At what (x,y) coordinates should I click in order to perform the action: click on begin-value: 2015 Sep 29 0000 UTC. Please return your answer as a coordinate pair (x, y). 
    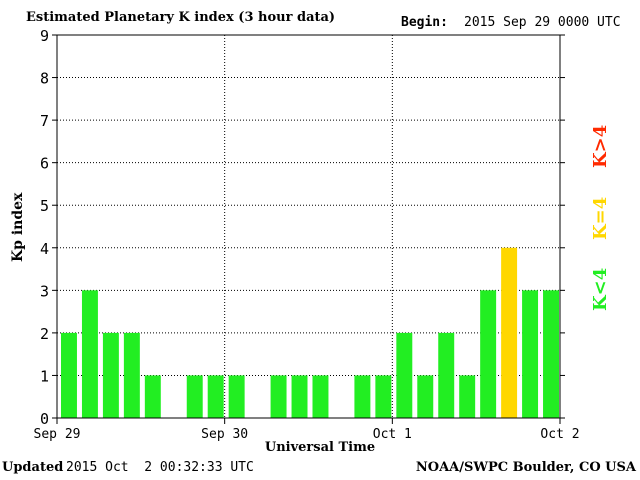
    Looking at the image, I should click on (542, 22).